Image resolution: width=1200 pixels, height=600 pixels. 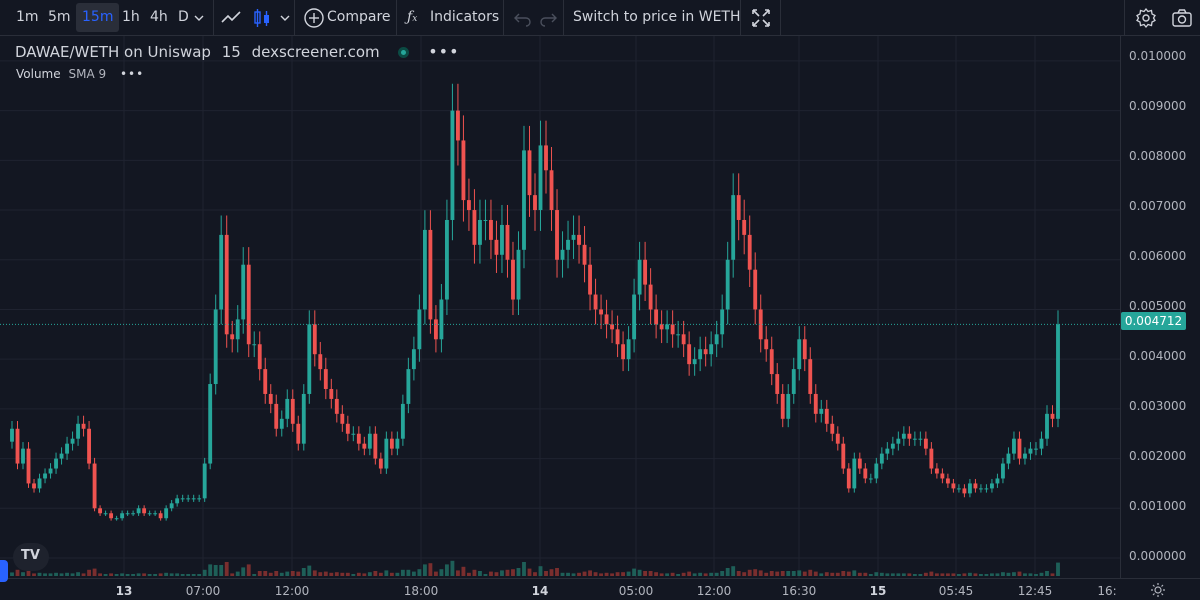 What do you see at coordinates (359, 17) in the screenshot?
I see `compare-button: Compare` at bounding box center [359, 17].